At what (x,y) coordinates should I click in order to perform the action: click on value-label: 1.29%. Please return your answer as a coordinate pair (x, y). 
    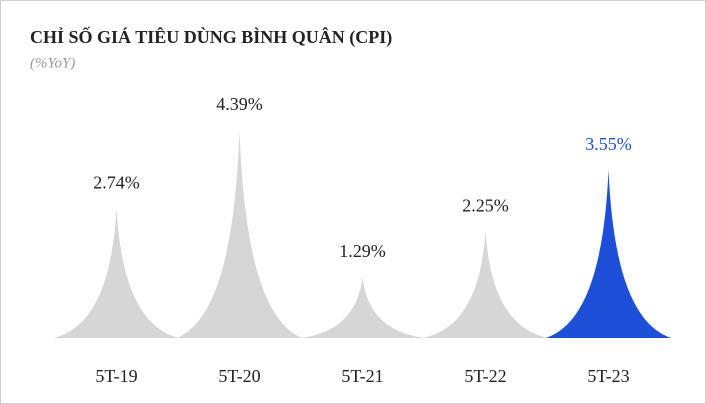
    Looking at the image, I should click on (362, 251).